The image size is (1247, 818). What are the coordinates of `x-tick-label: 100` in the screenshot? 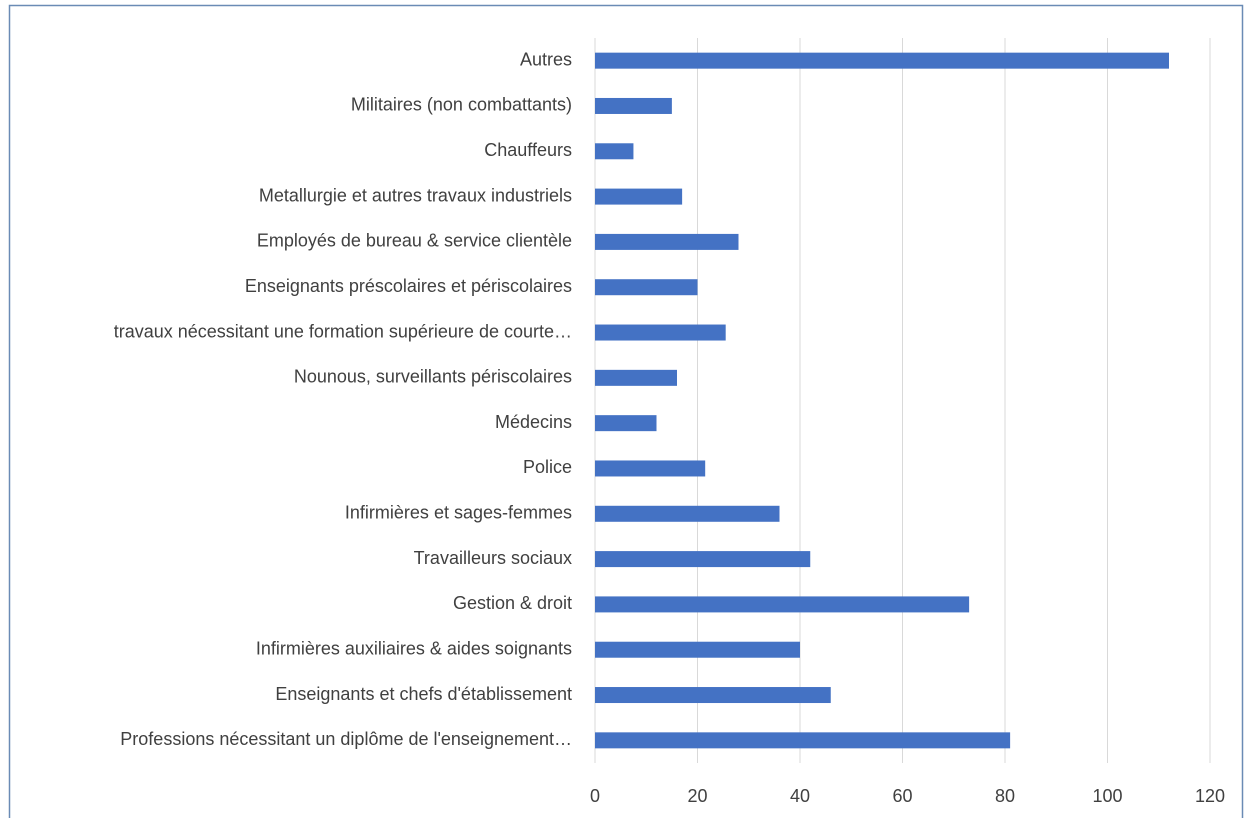 It's located at (1107, 796).